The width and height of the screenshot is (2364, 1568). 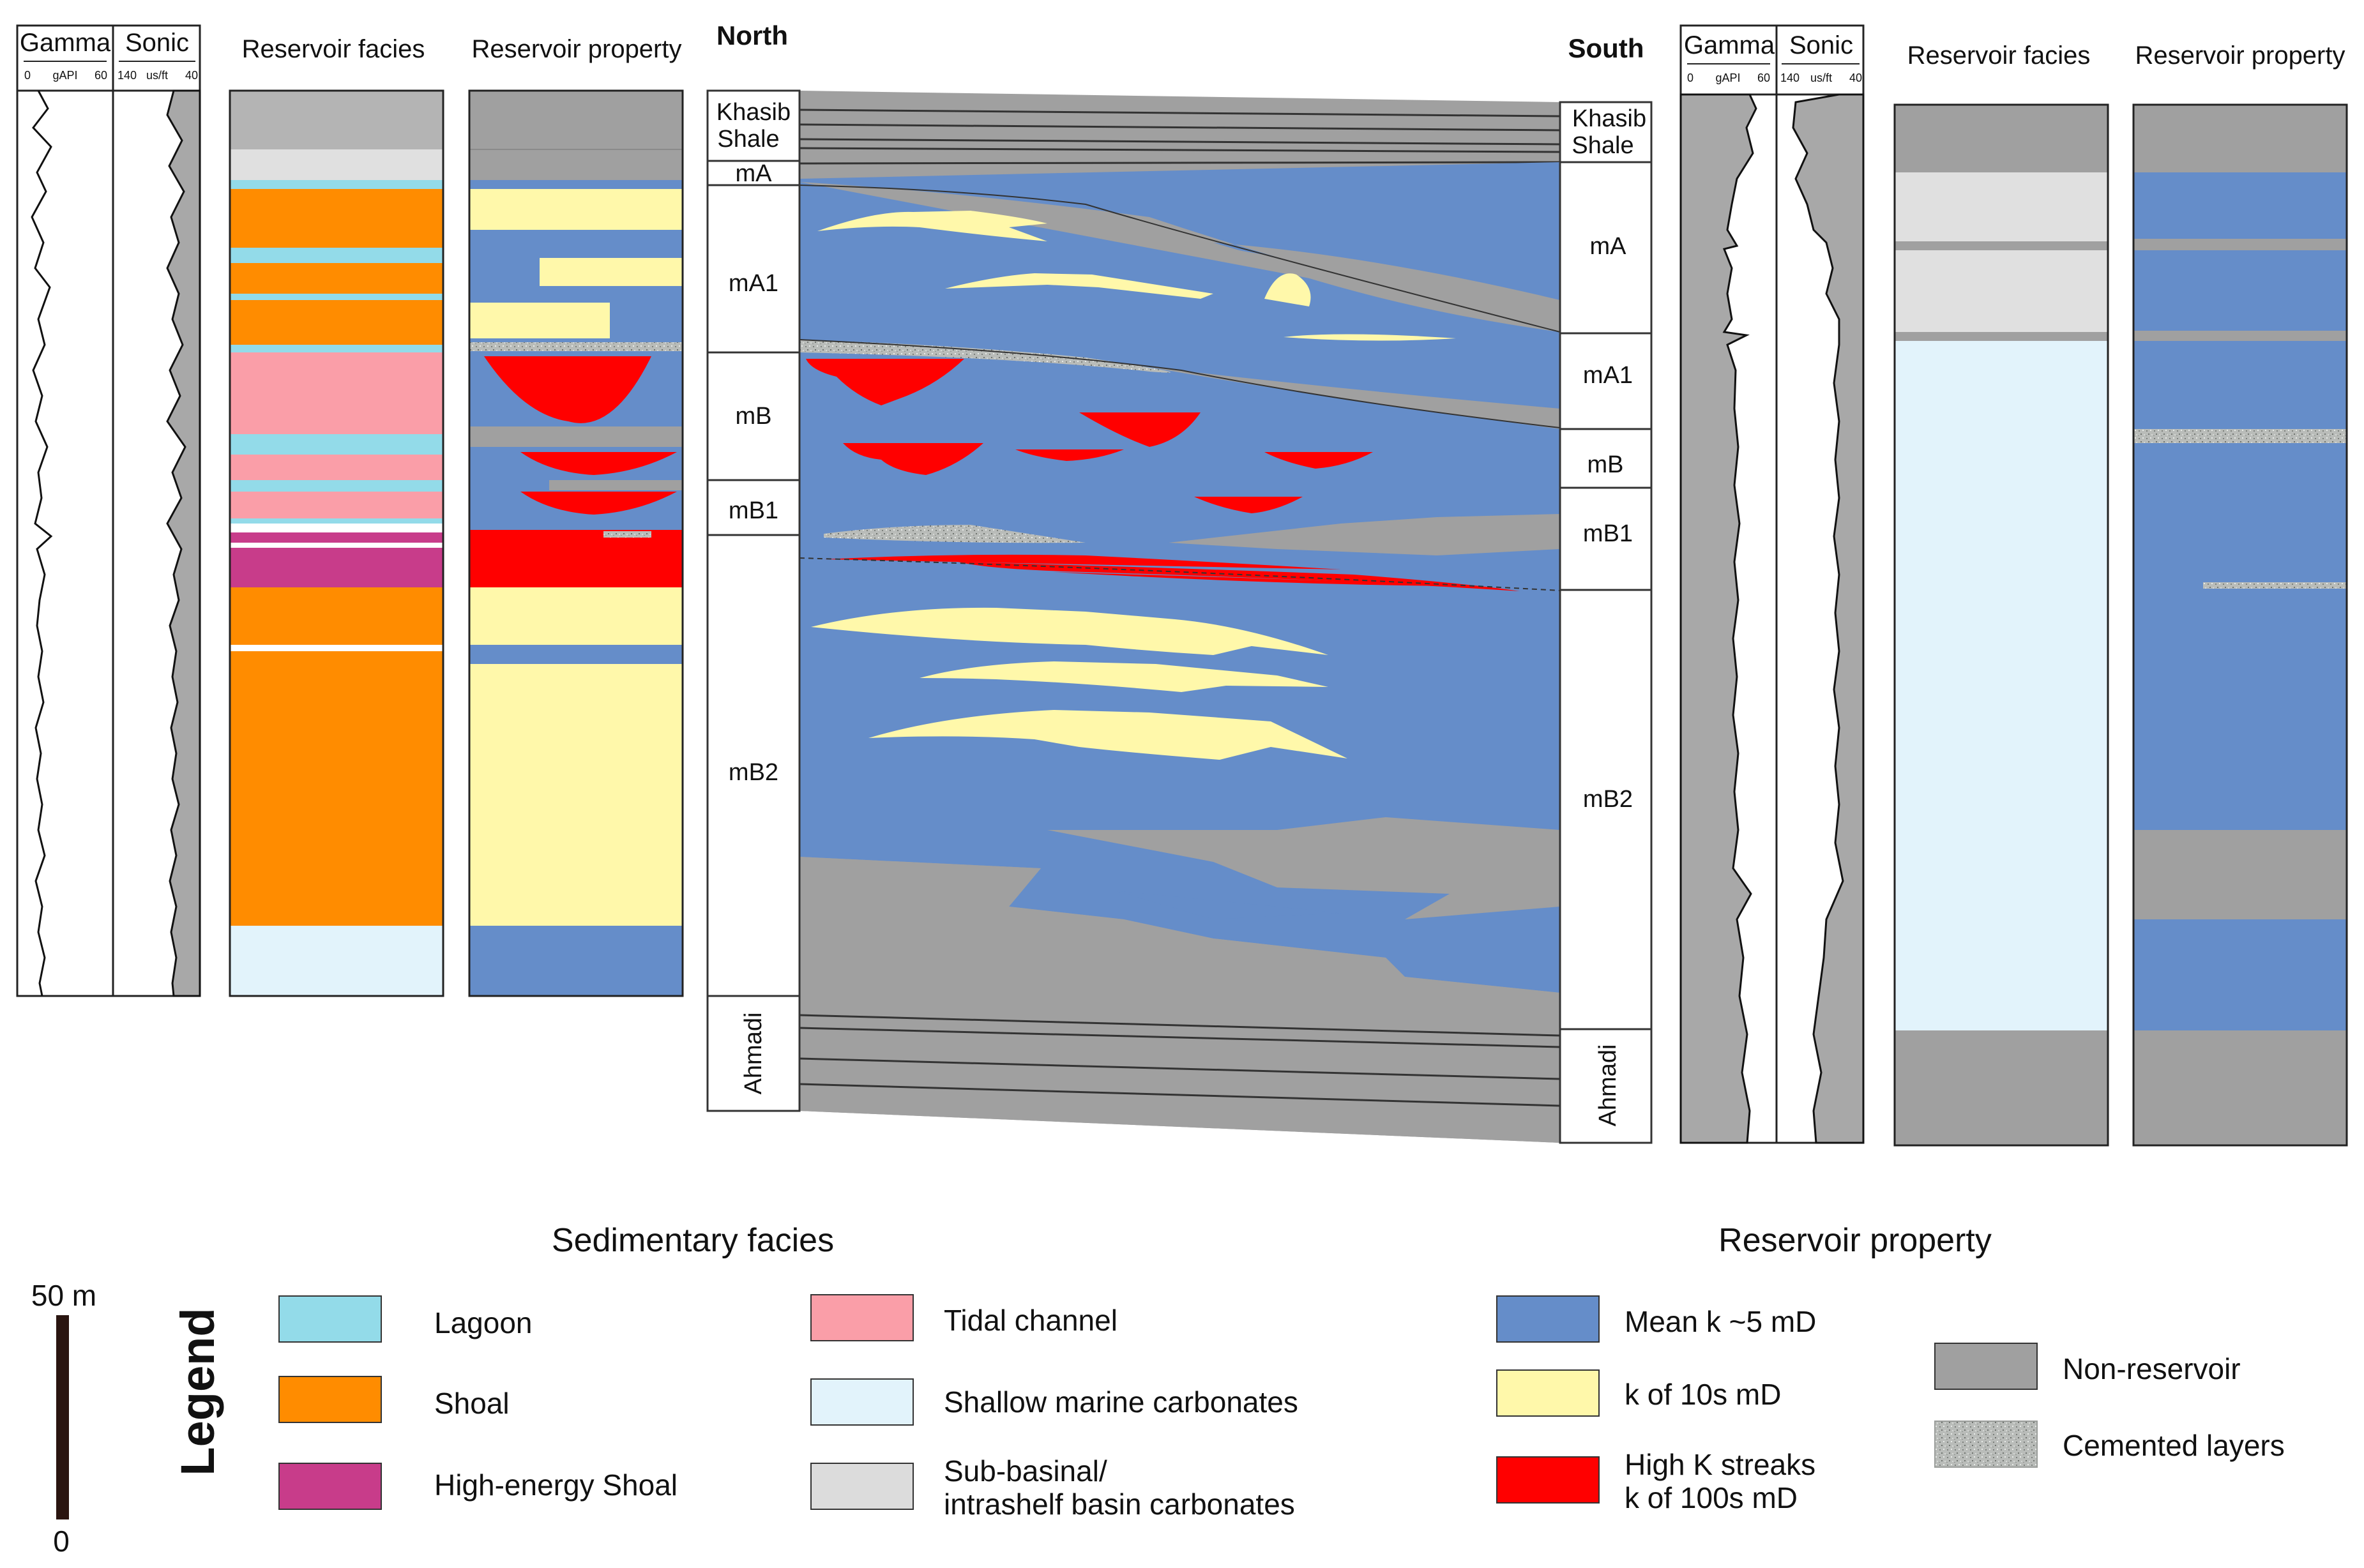 I want to click on scale-top-label: 50 m, so click(x=63, y=1295).